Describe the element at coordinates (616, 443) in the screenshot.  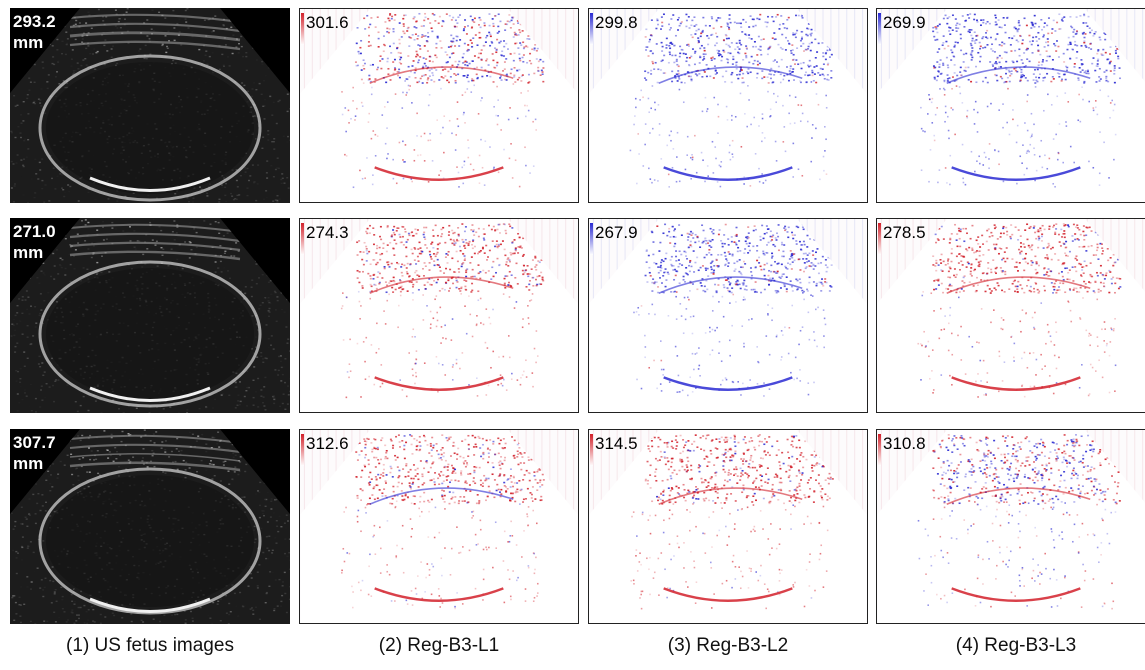
I see `prediction-value: 314.5` at that location.